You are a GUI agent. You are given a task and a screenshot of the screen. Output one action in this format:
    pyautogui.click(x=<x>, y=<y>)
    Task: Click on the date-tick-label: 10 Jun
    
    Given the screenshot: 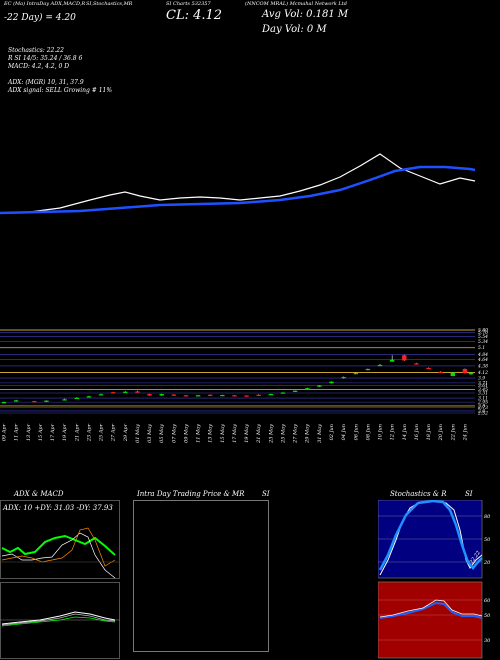 What is the action you would take?
    pyautogui.click(x=381, y=432)
    